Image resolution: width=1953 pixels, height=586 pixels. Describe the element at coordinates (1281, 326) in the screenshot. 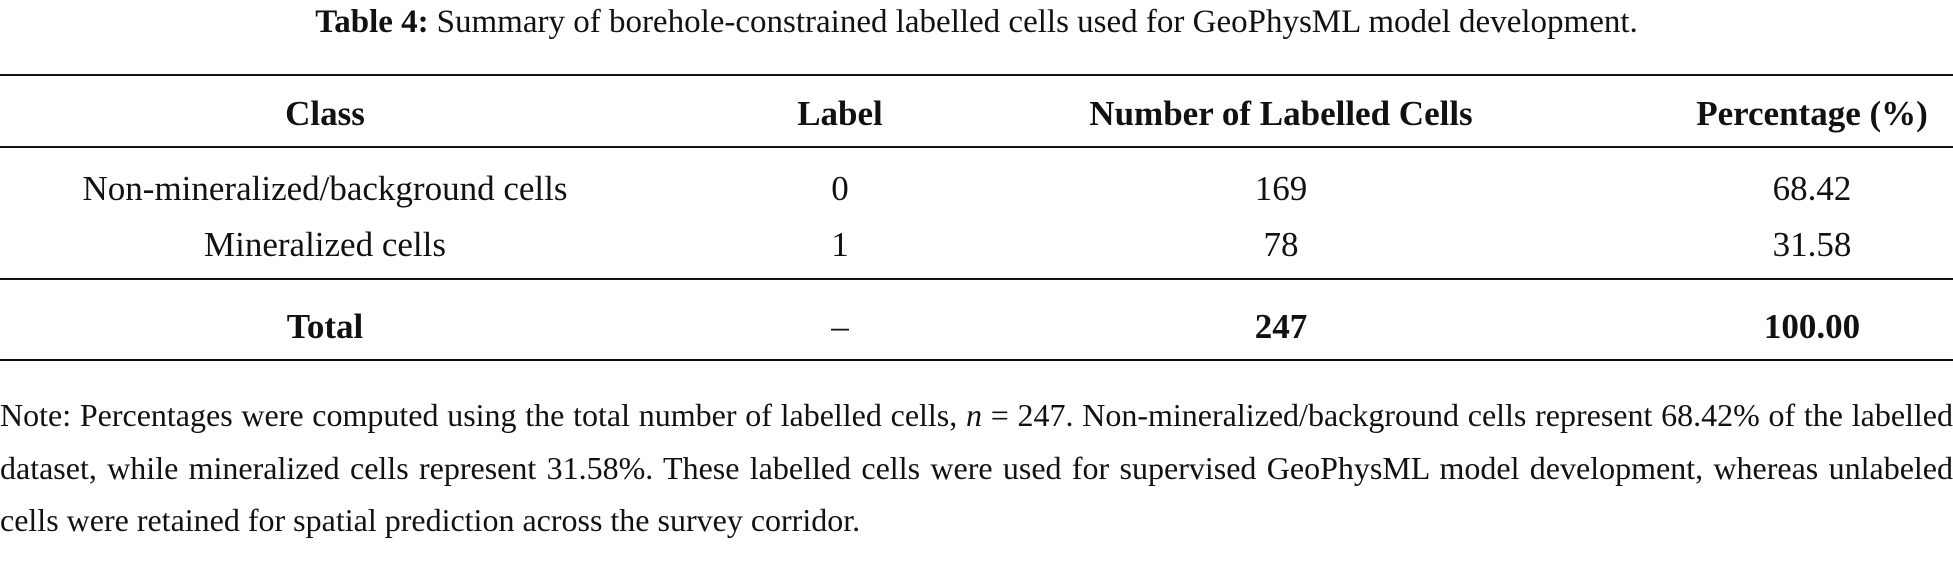

I see `total-cell: 247` at that location.